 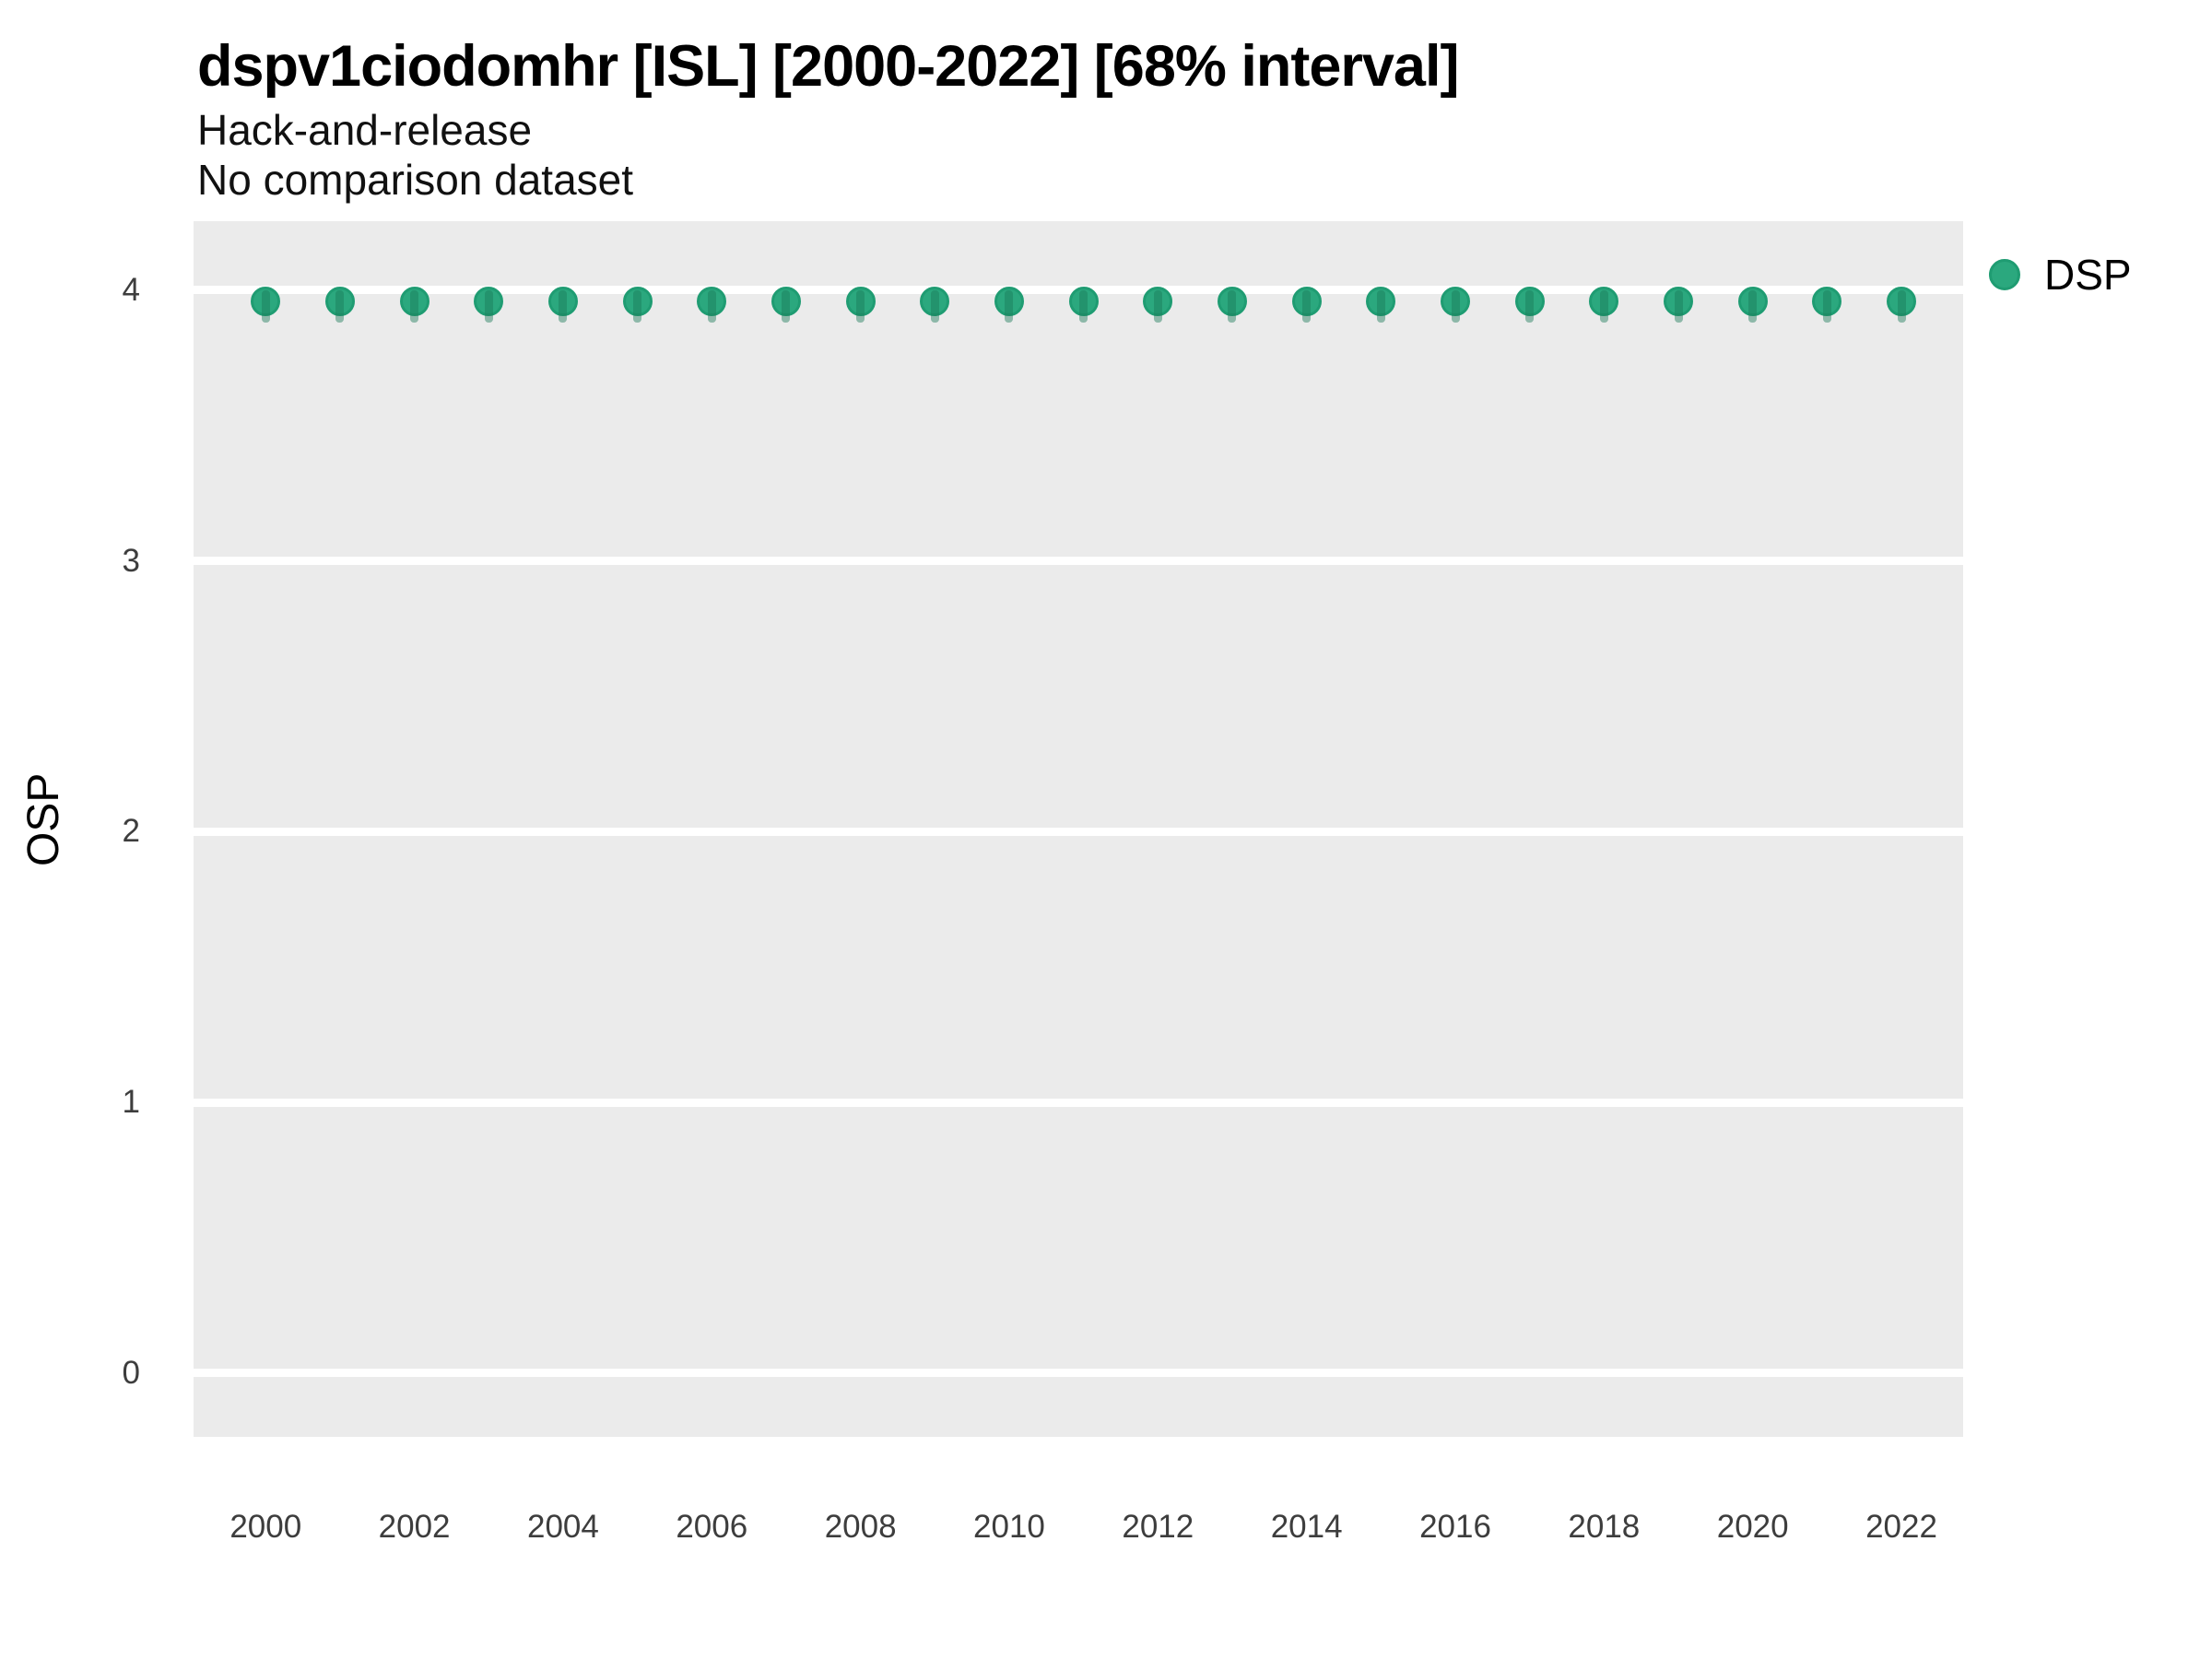 I want to click on interval-line-2003, so click(x=488, y=306).